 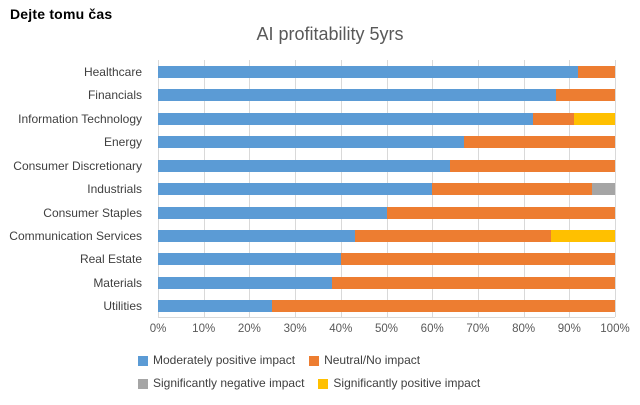 What do you see at coordinates (158, 329) in the screenshot?
I see `x-tick-label: 0%` at bounding box center [158, 329].